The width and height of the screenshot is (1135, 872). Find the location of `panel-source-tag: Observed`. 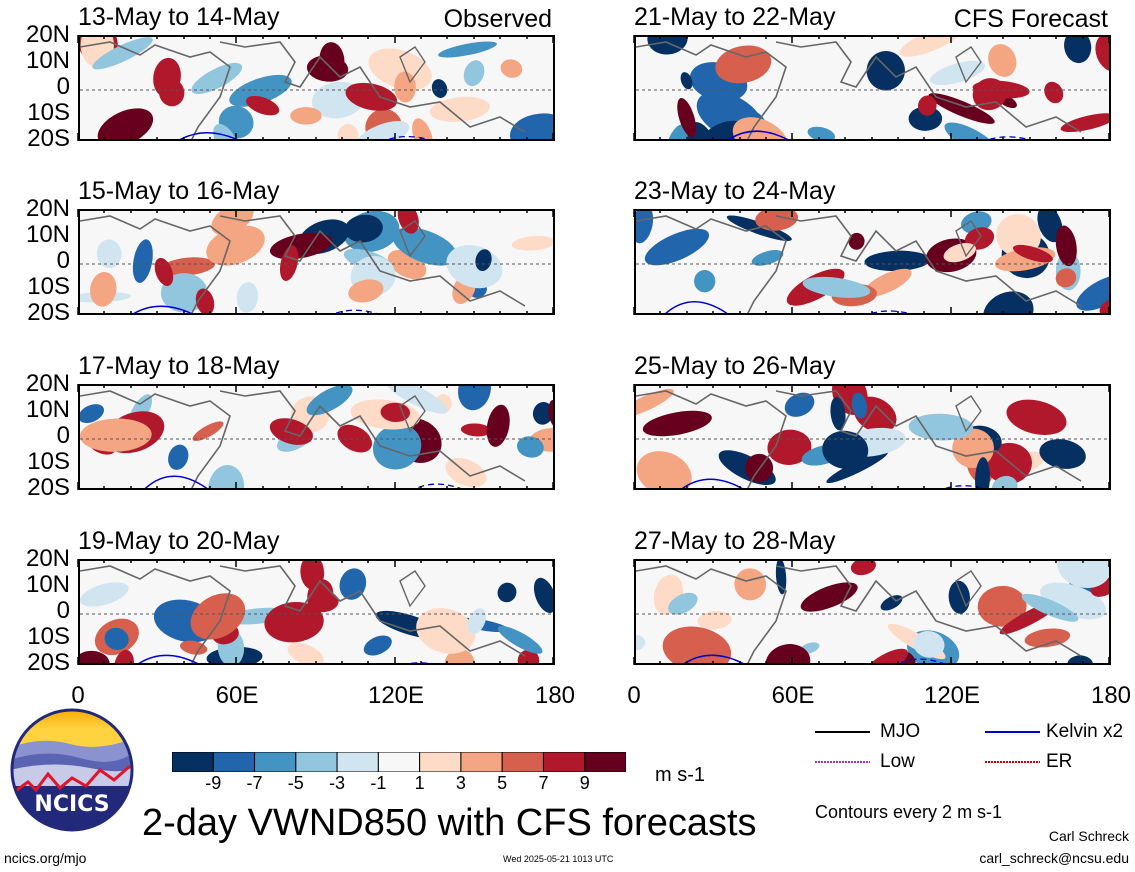

panel-source-tag: Observed is located at coordinates (497, 19).